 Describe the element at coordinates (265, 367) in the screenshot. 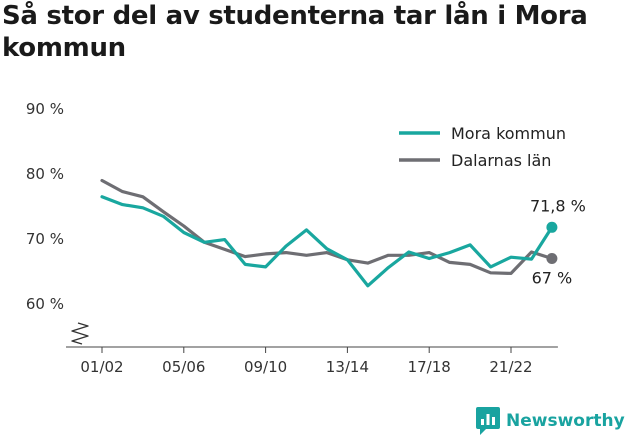

I see `x-tick-label: 09/10` at that location.